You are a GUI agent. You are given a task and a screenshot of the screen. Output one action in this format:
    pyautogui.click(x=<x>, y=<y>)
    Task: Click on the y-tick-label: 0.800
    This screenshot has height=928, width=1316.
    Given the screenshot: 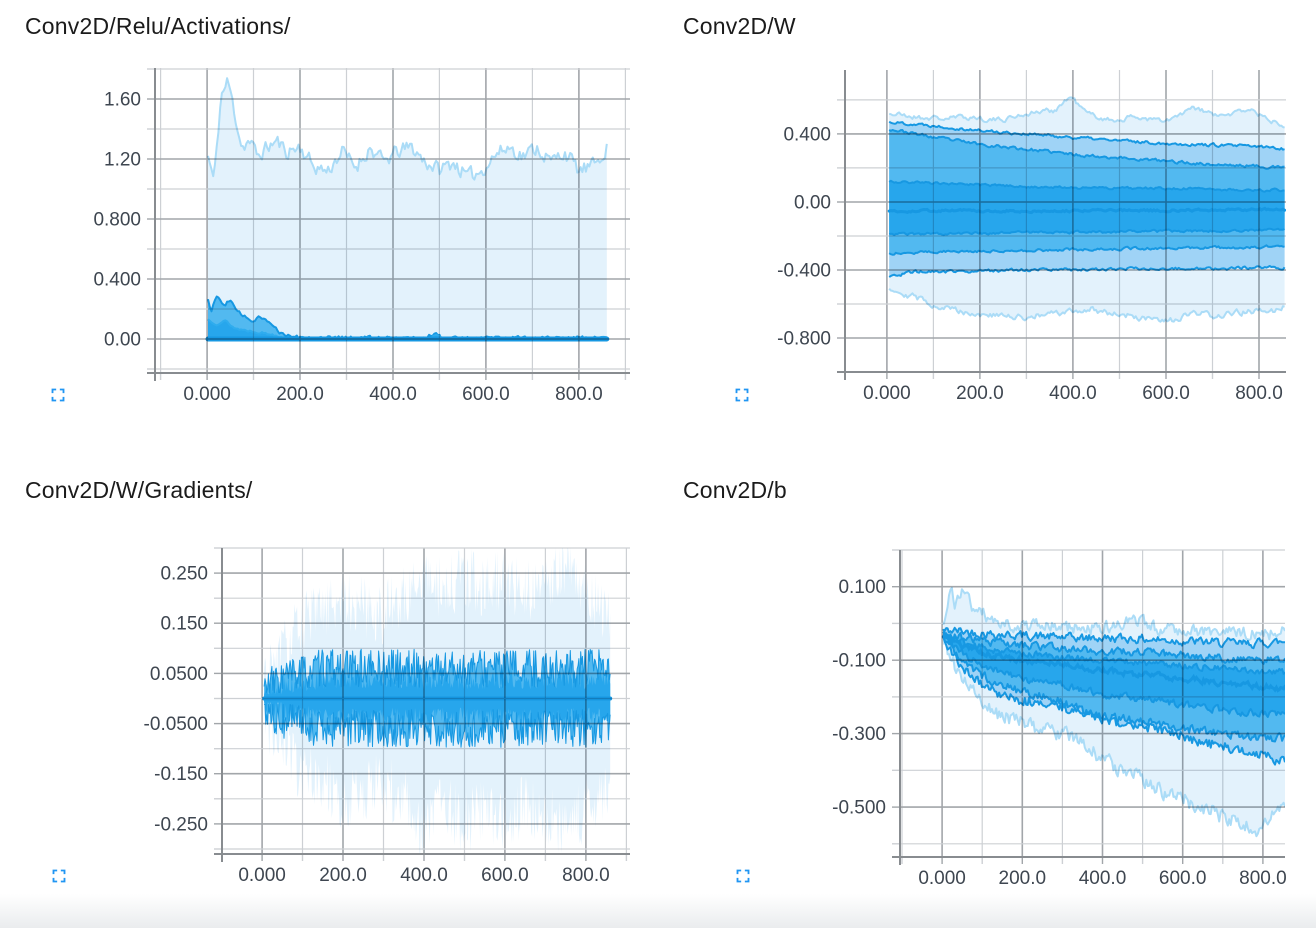 What is the action you would take?
    pyautogui.click(x=117, y=220)
    